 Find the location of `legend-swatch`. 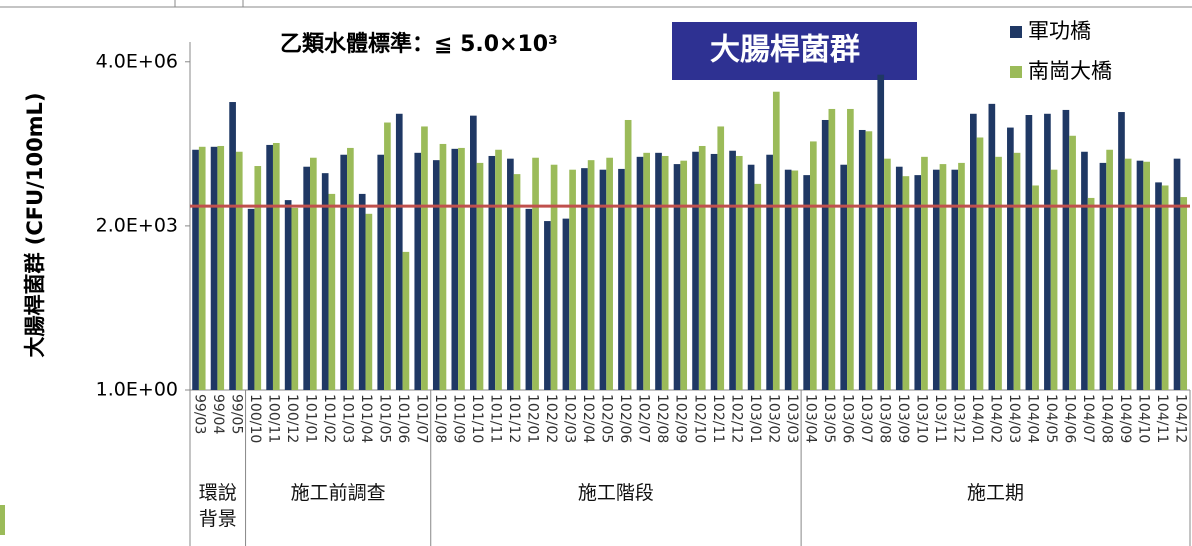

legend-swatch is located at coordinates (1016, 72).